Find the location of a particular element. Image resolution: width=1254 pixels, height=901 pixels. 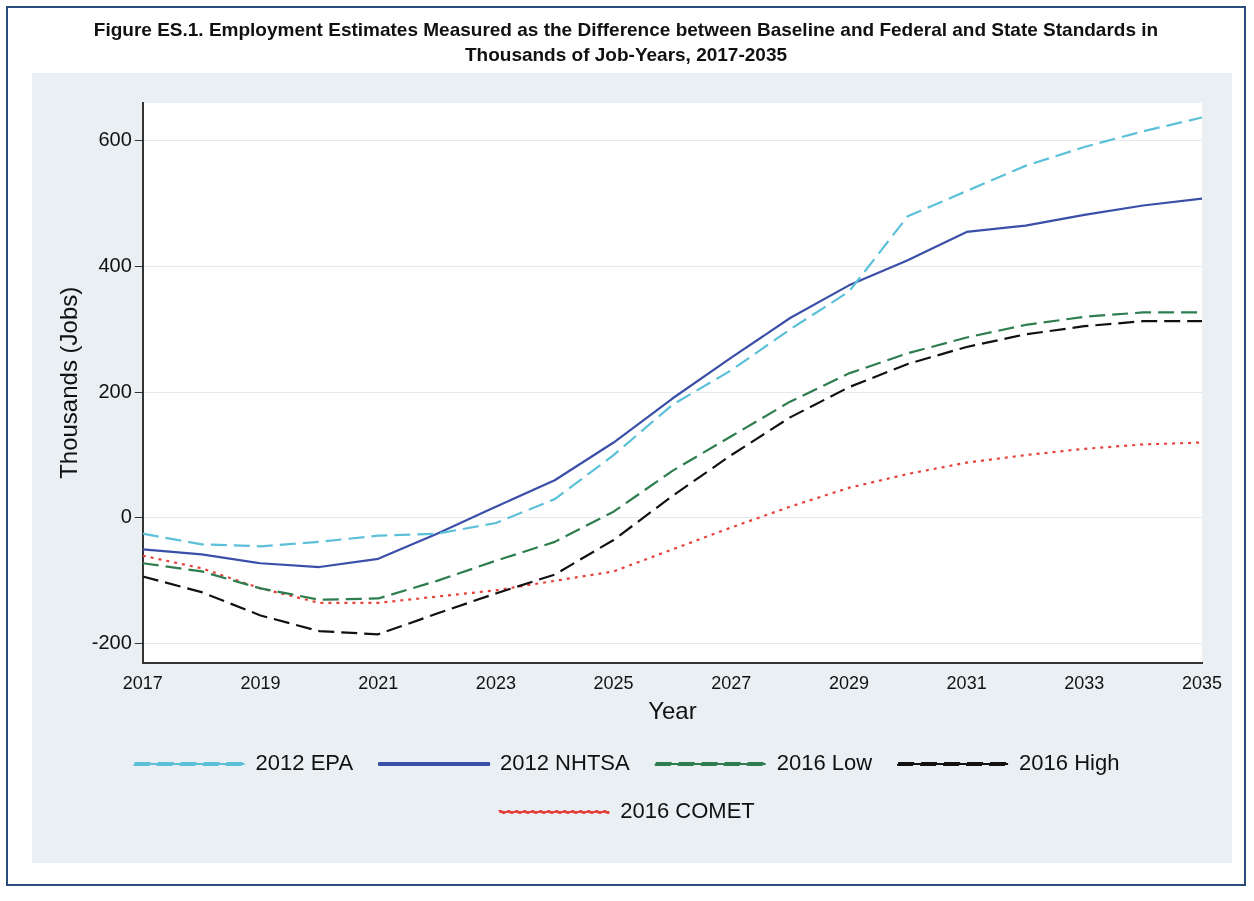

x-tick-label: 2029 is located at coordinates (848, 683).